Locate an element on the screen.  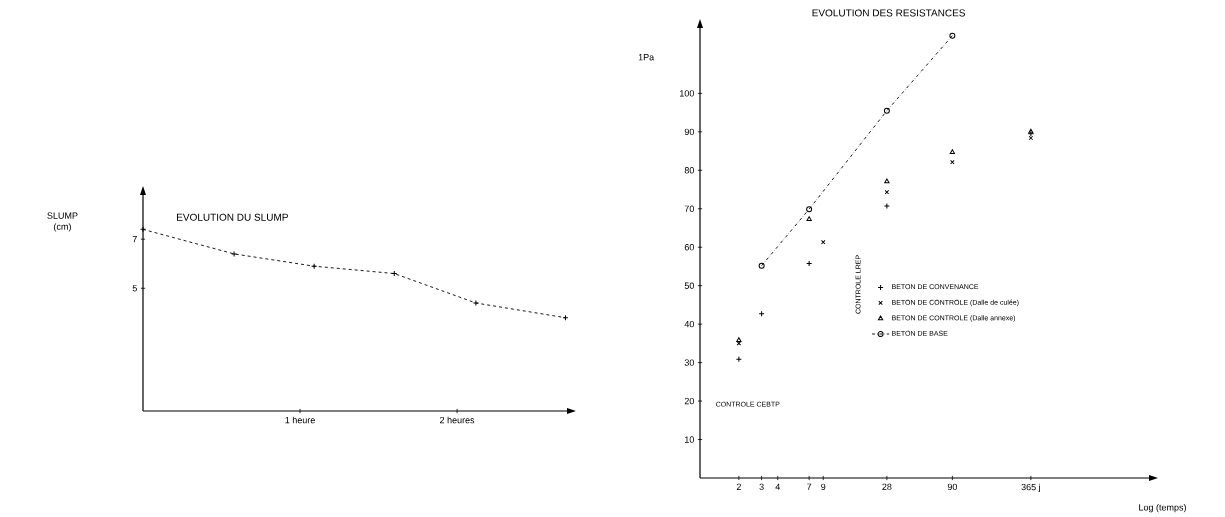
x-tick-label: 4 is located at coordinates (777, 486).